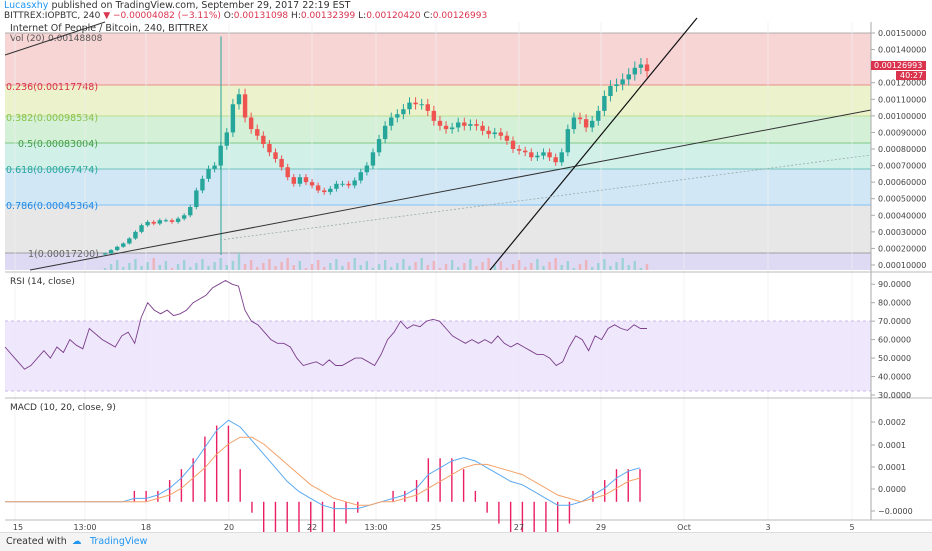  I want to click on time-axis: 15 13:00 18 20 22 13:00 25 27 29 Oct 3 5, so click(434, 527).